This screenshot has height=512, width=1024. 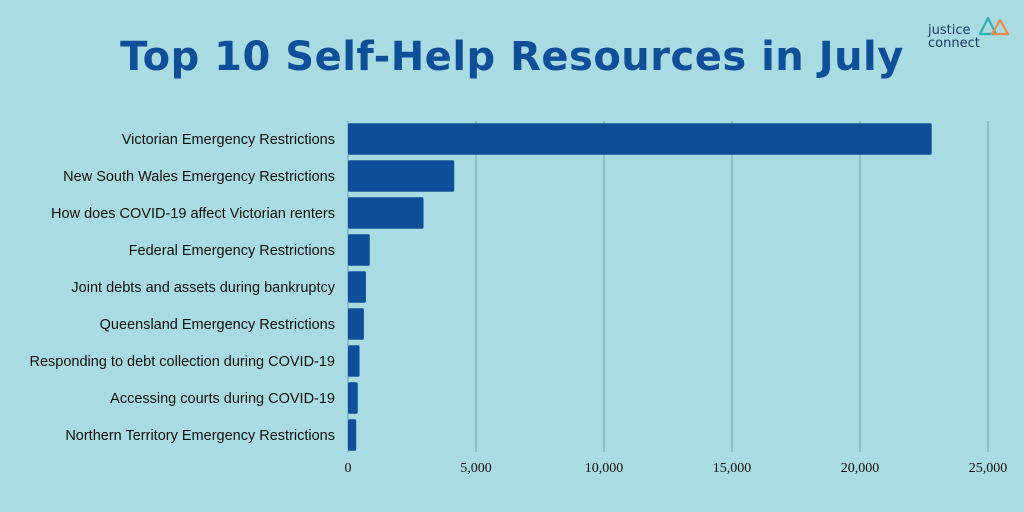 What do you see at coordinates (604, 468) in the screenshot?
I see `x-tick-label-2: 10,000` at bounding box center [604, 468].